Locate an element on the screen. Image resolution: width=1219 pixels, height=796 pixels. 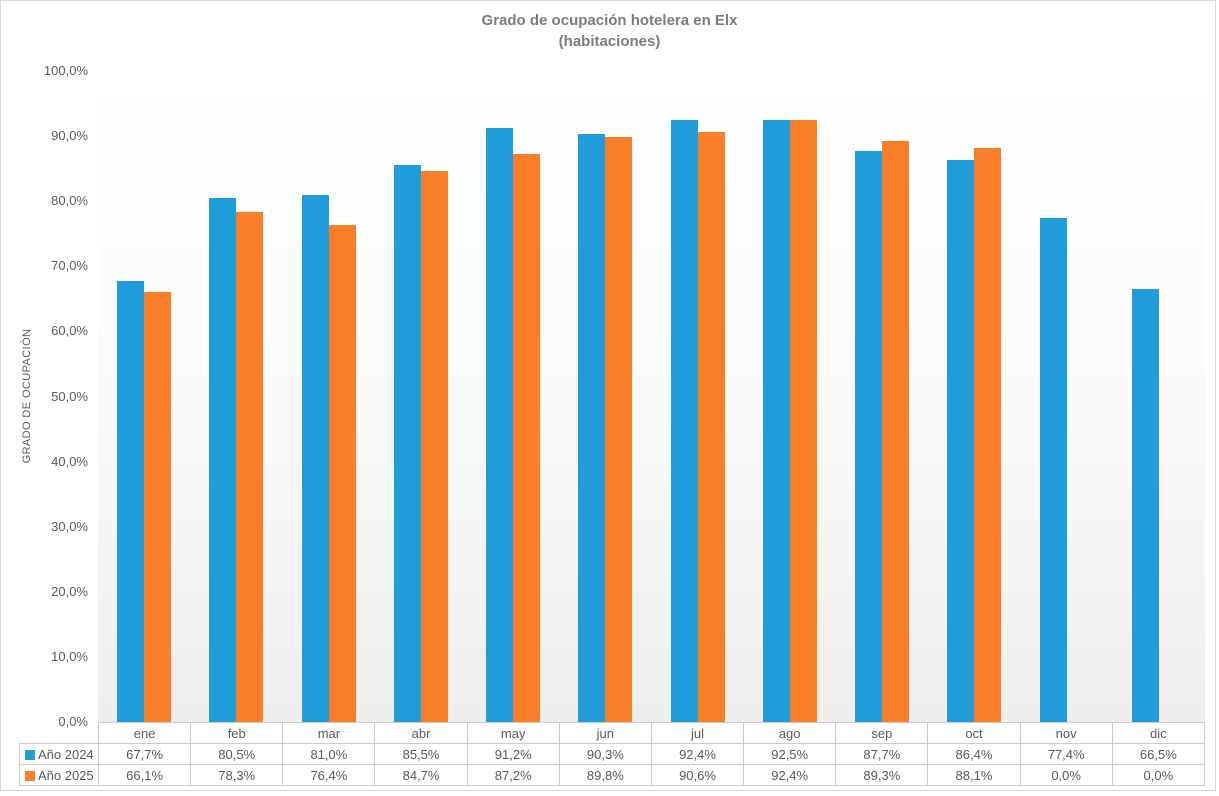
y-tick-label-80: 80,0% is located at coordinates (69, 201).